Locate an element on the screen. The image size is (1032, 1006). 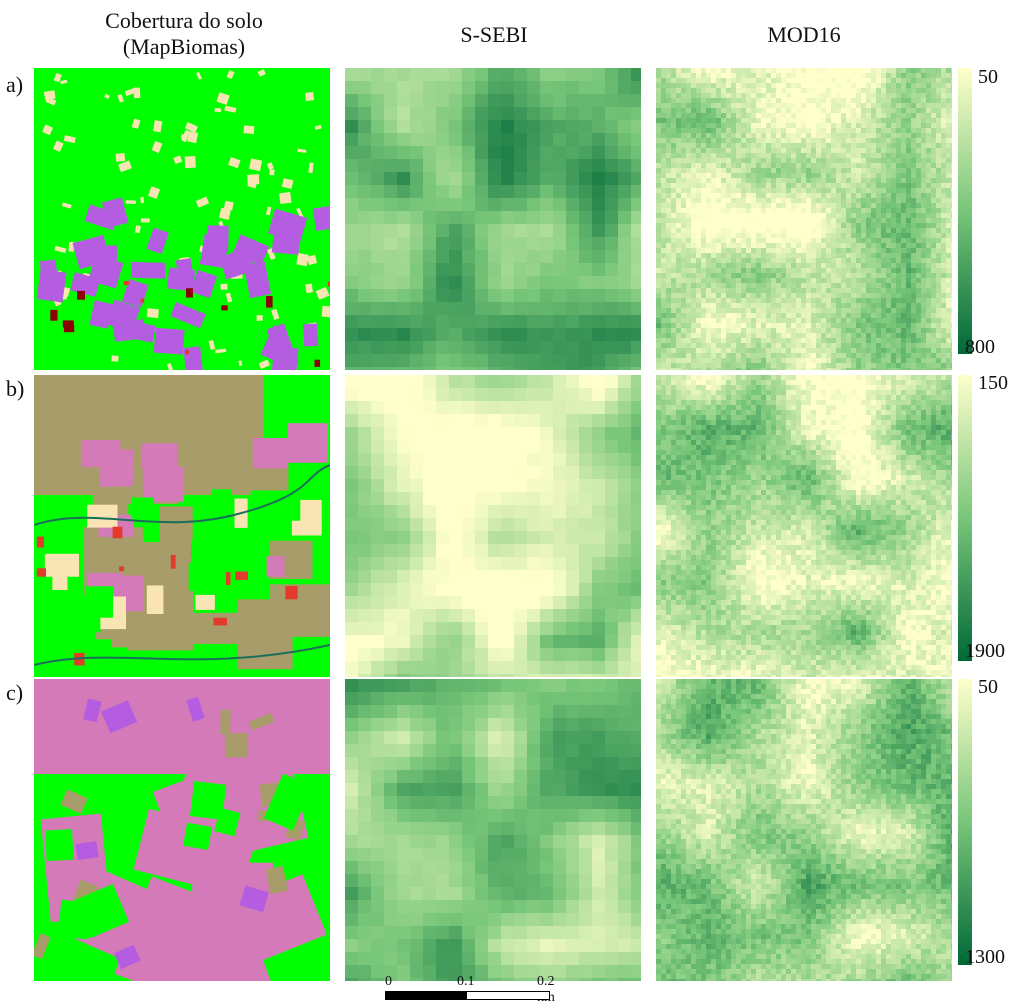
colorbar-c-top-label: 50 is located at coordinates (988, 687).